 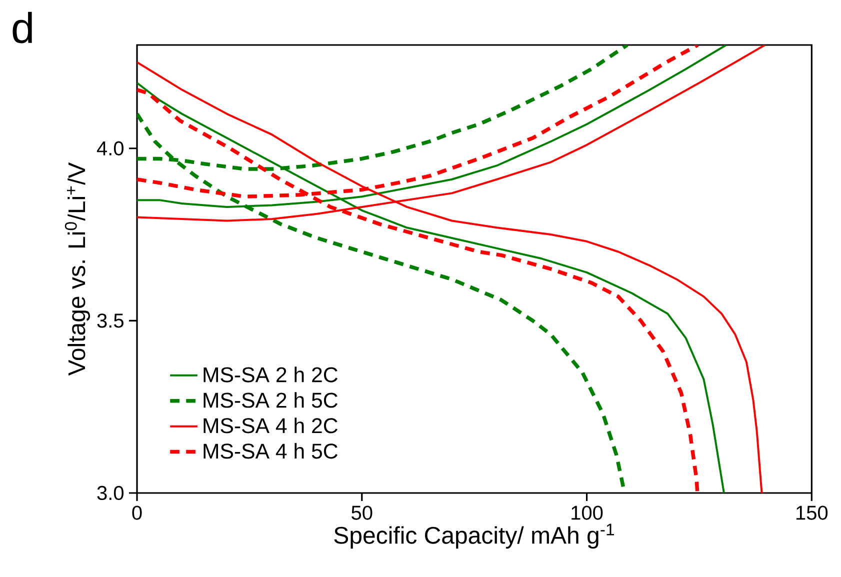 I want to click on chart-title: d, so click(x=22, y=28).